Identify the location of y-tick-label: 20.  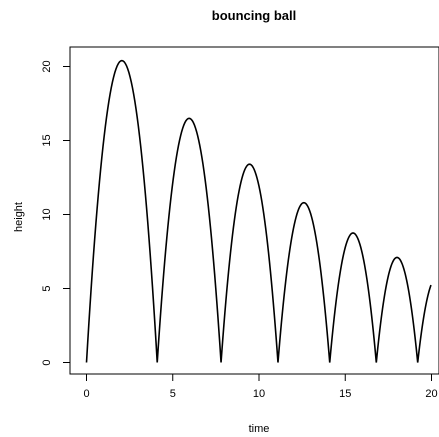
(47, 66).